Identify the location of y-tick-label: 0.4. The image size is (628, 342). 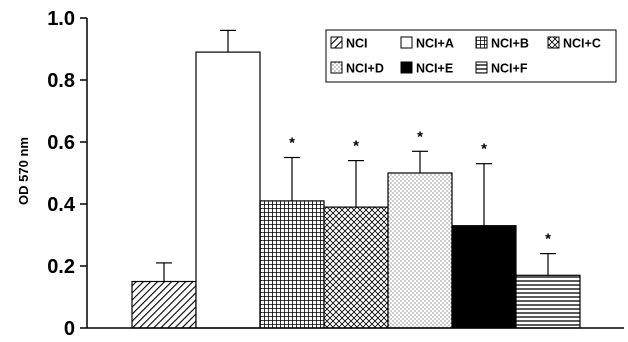
(61, 205).